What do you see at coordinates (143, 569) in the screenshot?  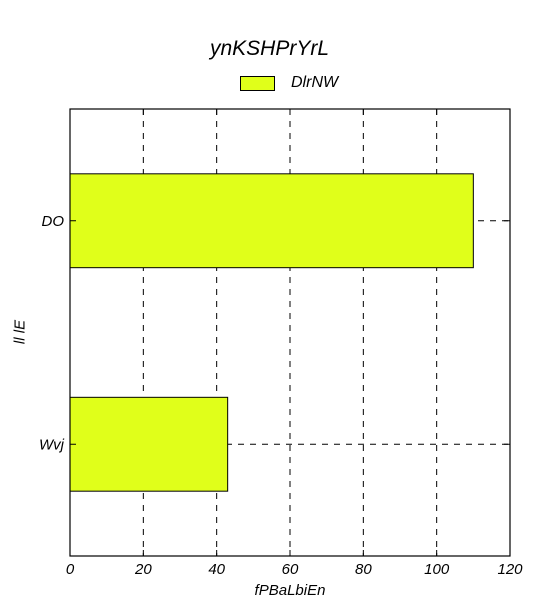 I see `x-tick-label: 20` at bounding box center [143, 569].